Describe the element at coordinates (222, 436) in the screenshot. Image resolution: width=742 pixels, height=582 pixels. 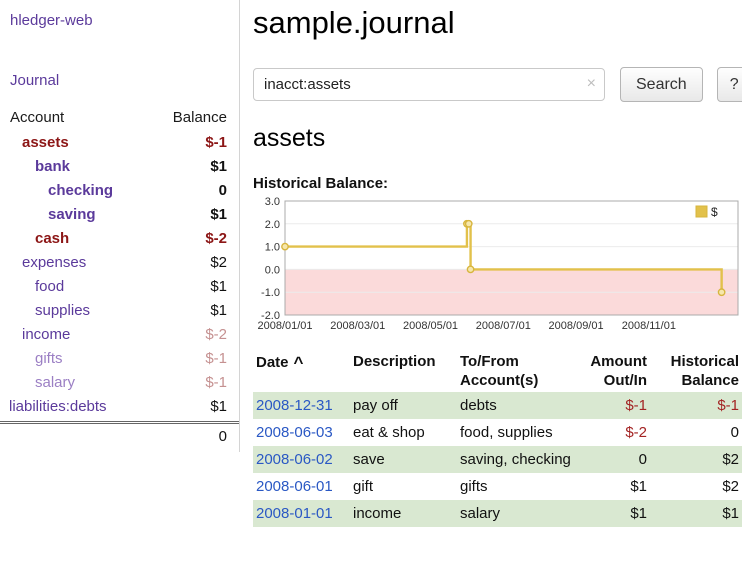
I see `accounts-total-value: 0` at that location.